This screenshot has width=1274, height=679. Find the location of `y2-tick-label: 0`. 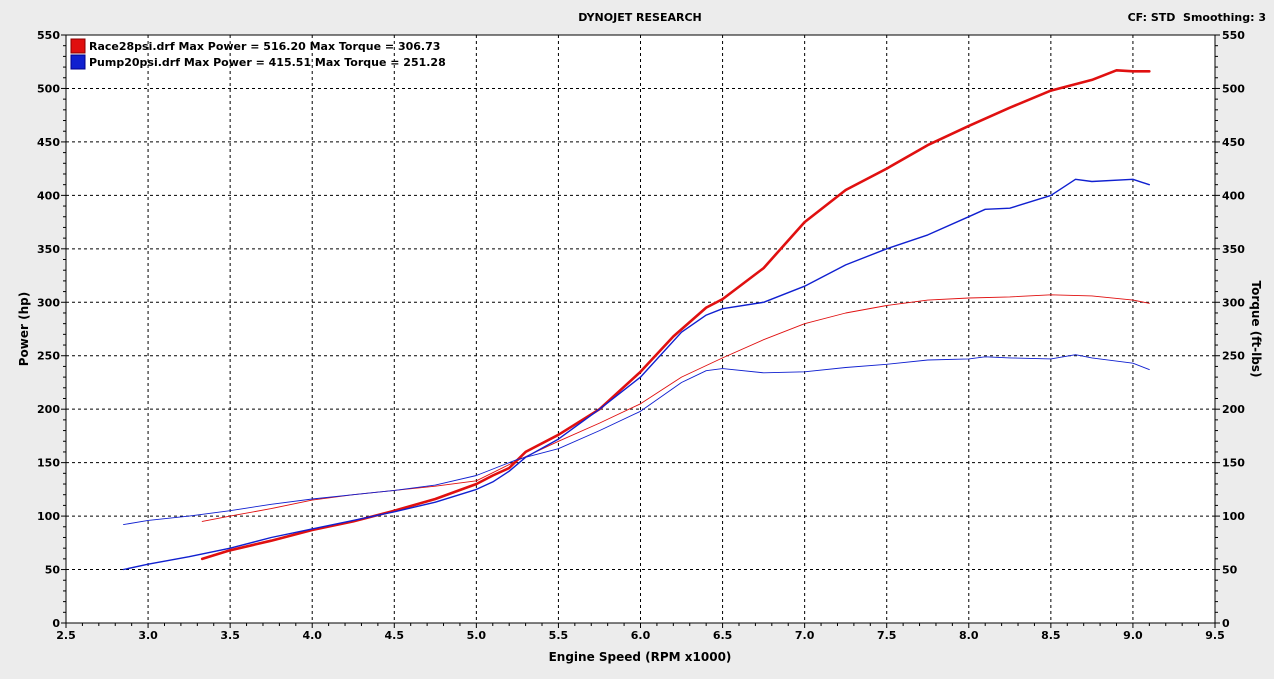

y2-tick-label: 0 is located at coordinates (1226, 623).